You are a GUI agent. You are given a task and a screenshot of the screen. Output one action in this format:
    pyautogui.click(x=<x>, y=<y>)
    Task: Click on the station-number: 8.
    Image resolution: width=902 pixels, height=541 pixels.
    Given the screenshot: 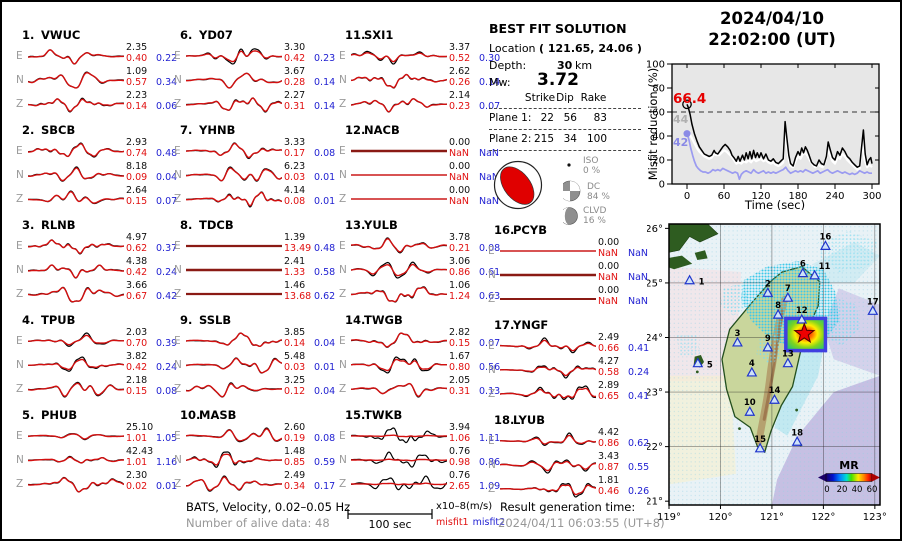 What is the action you would take?
    pyautogui.click(x=186, y=225)
    